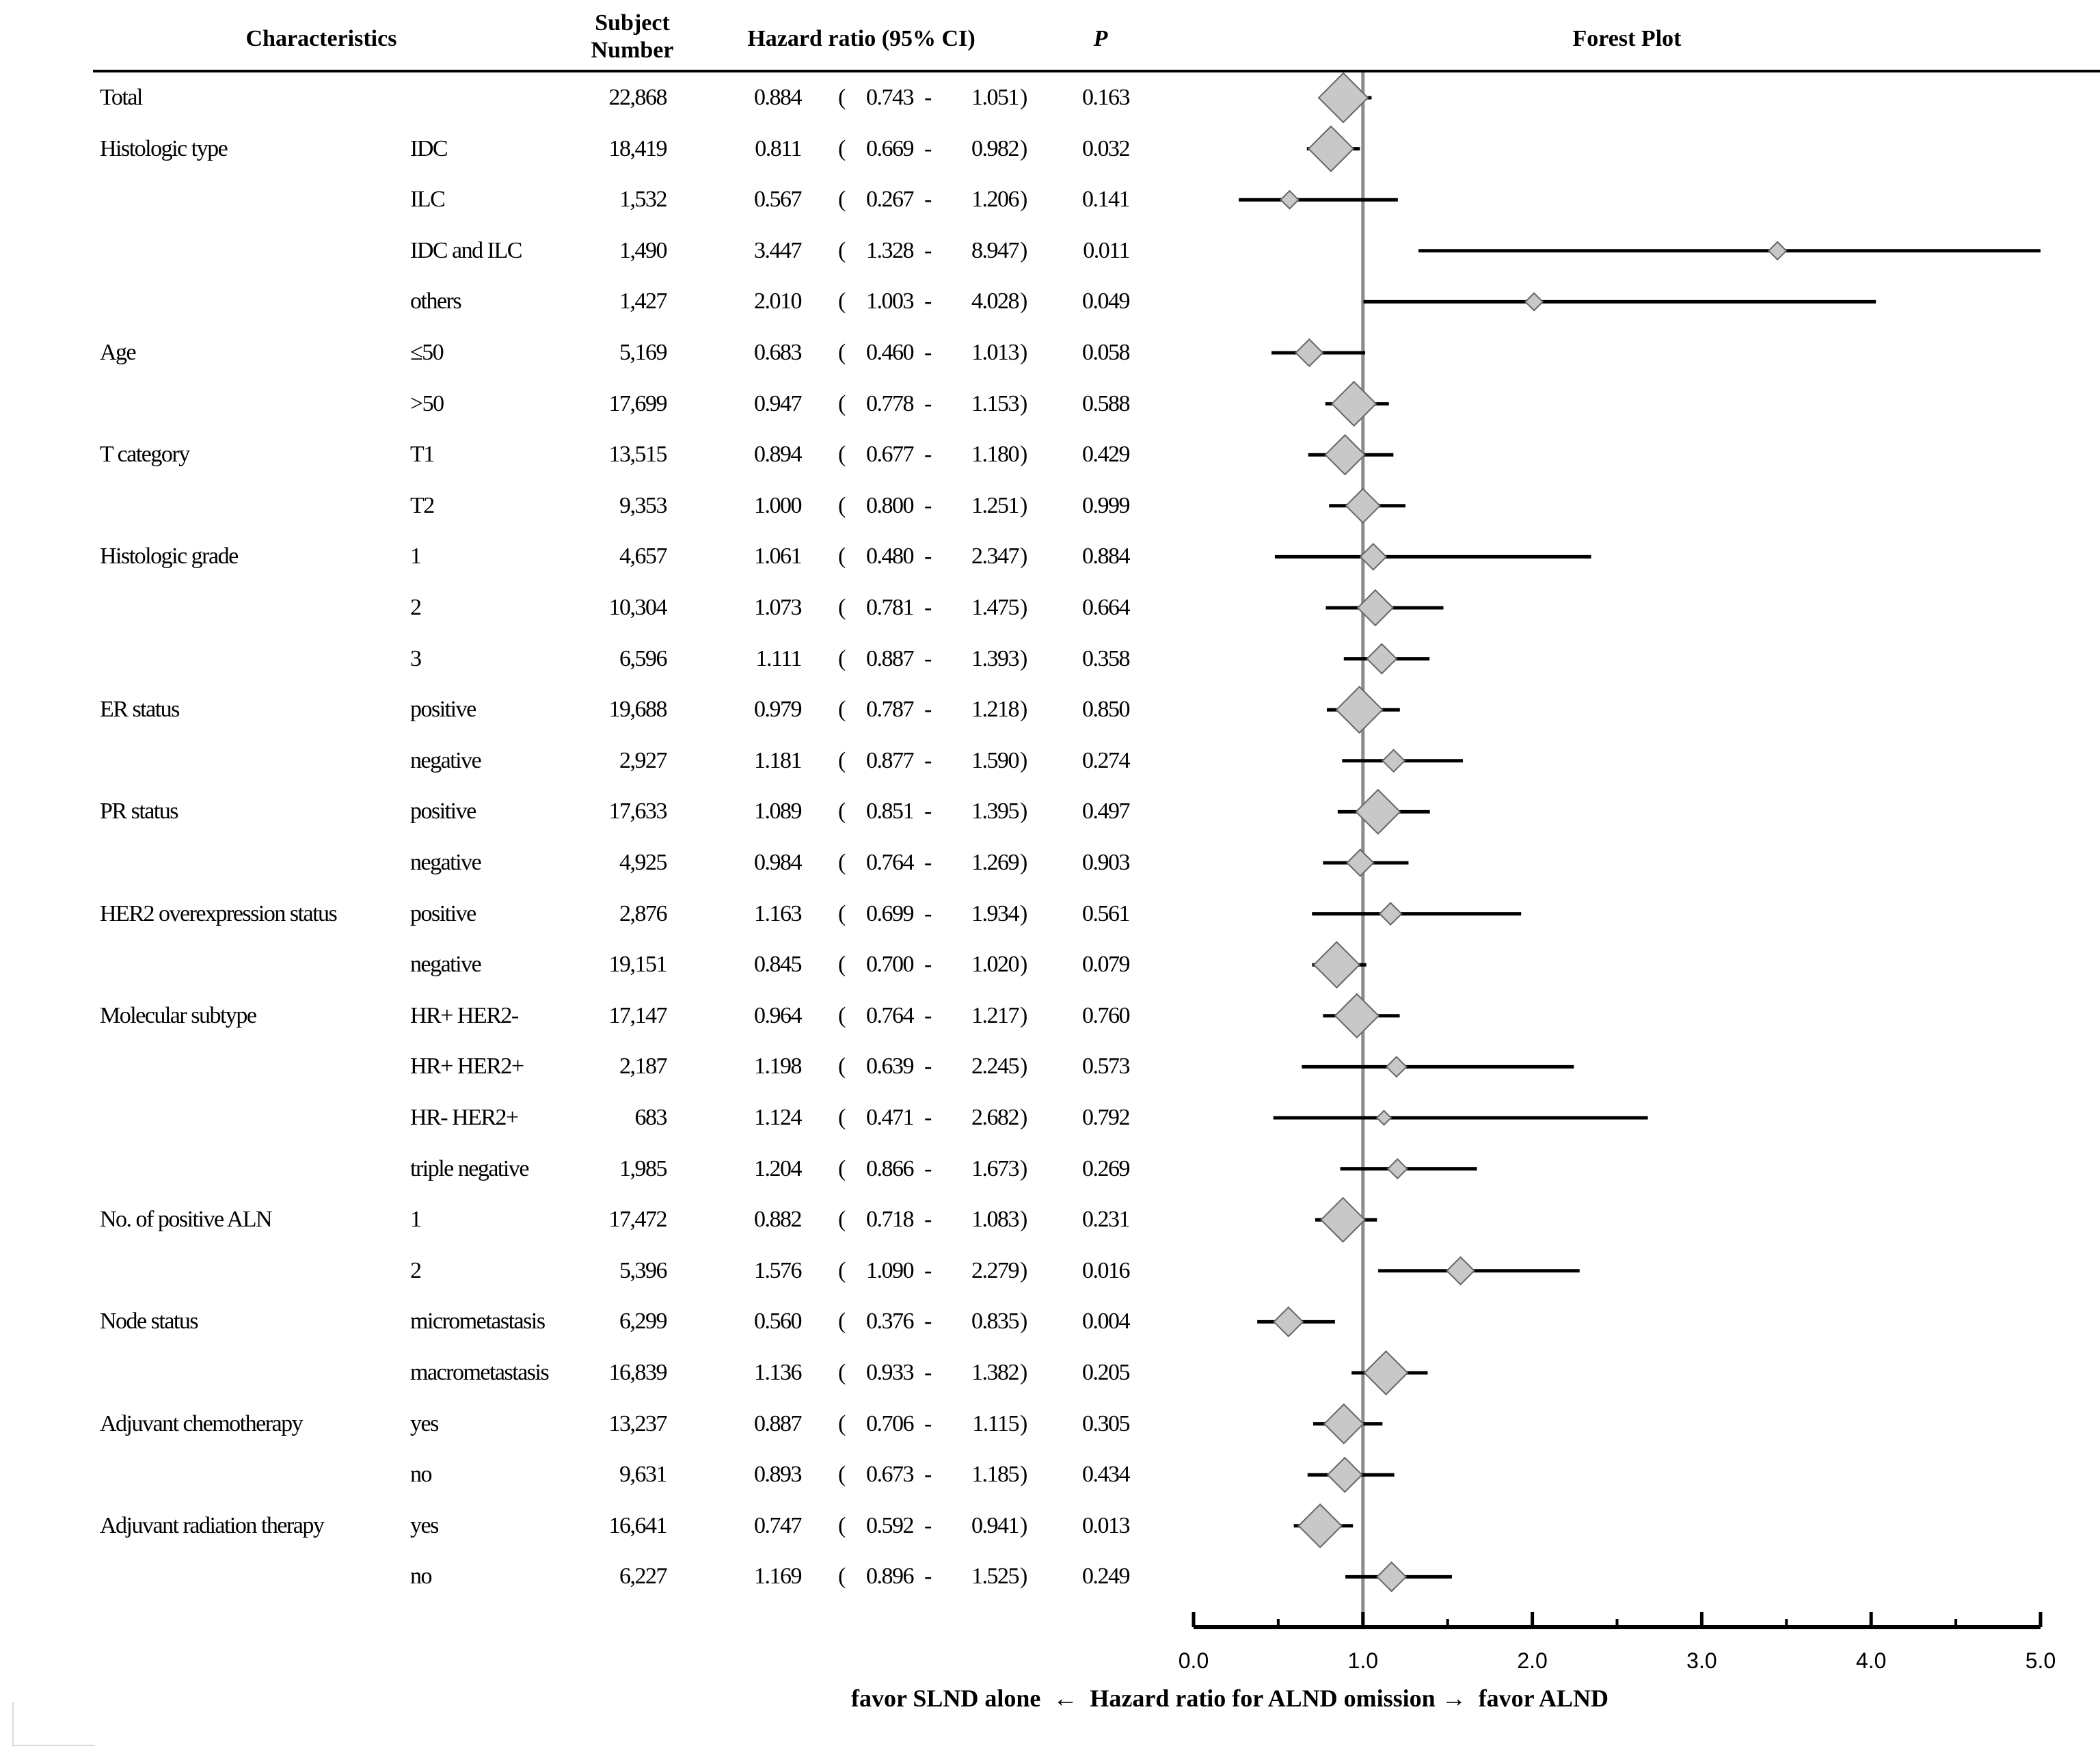  Describe the element at coordinates (1106, 607) in the screenshot. I see `row-p-value: 0.664` at that location.